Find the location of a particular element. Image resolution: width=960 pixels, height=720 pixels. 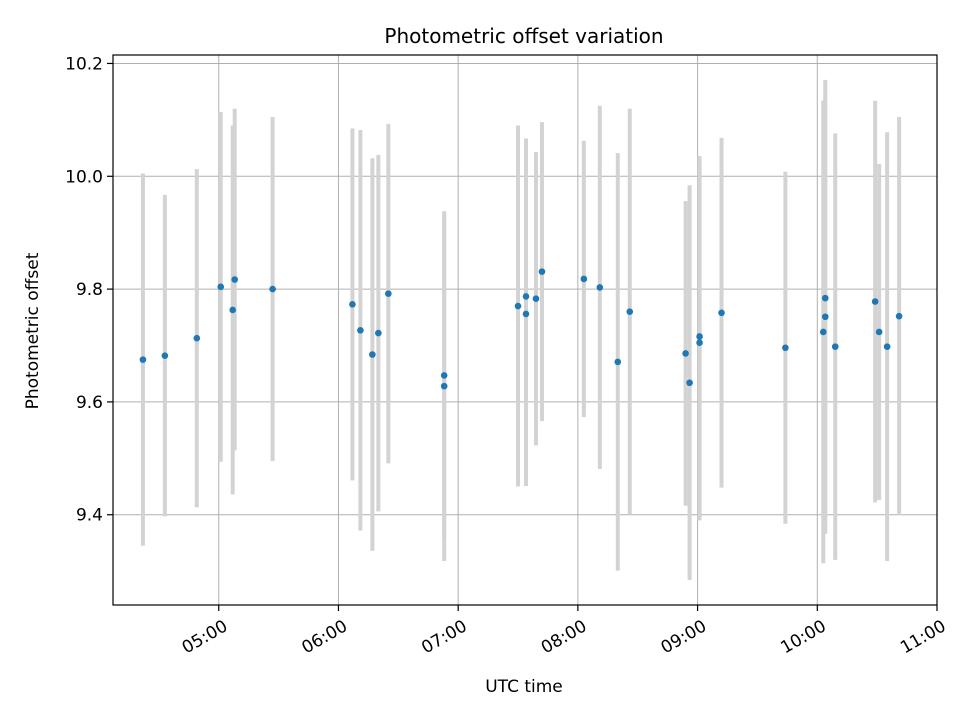

y-tick-label: 10.0 is located at coordinates (84, 177).